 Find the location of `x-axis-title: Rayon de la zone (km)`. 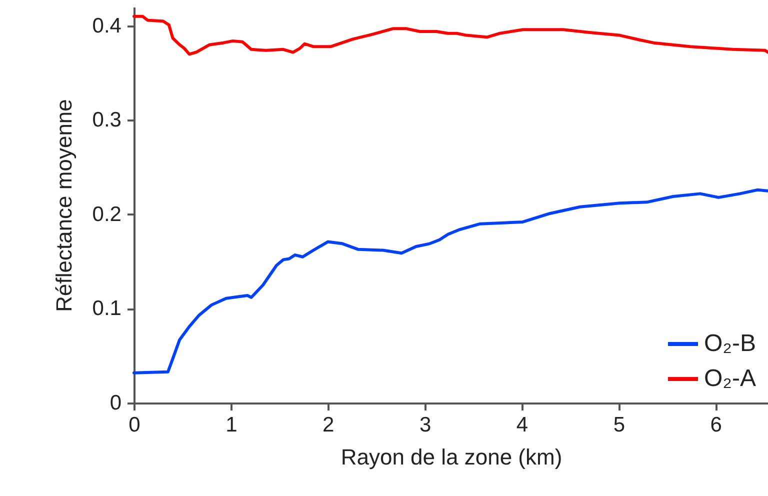

x-axis-title: Rayon de la zone (km) is located at coordinates (451, 457).